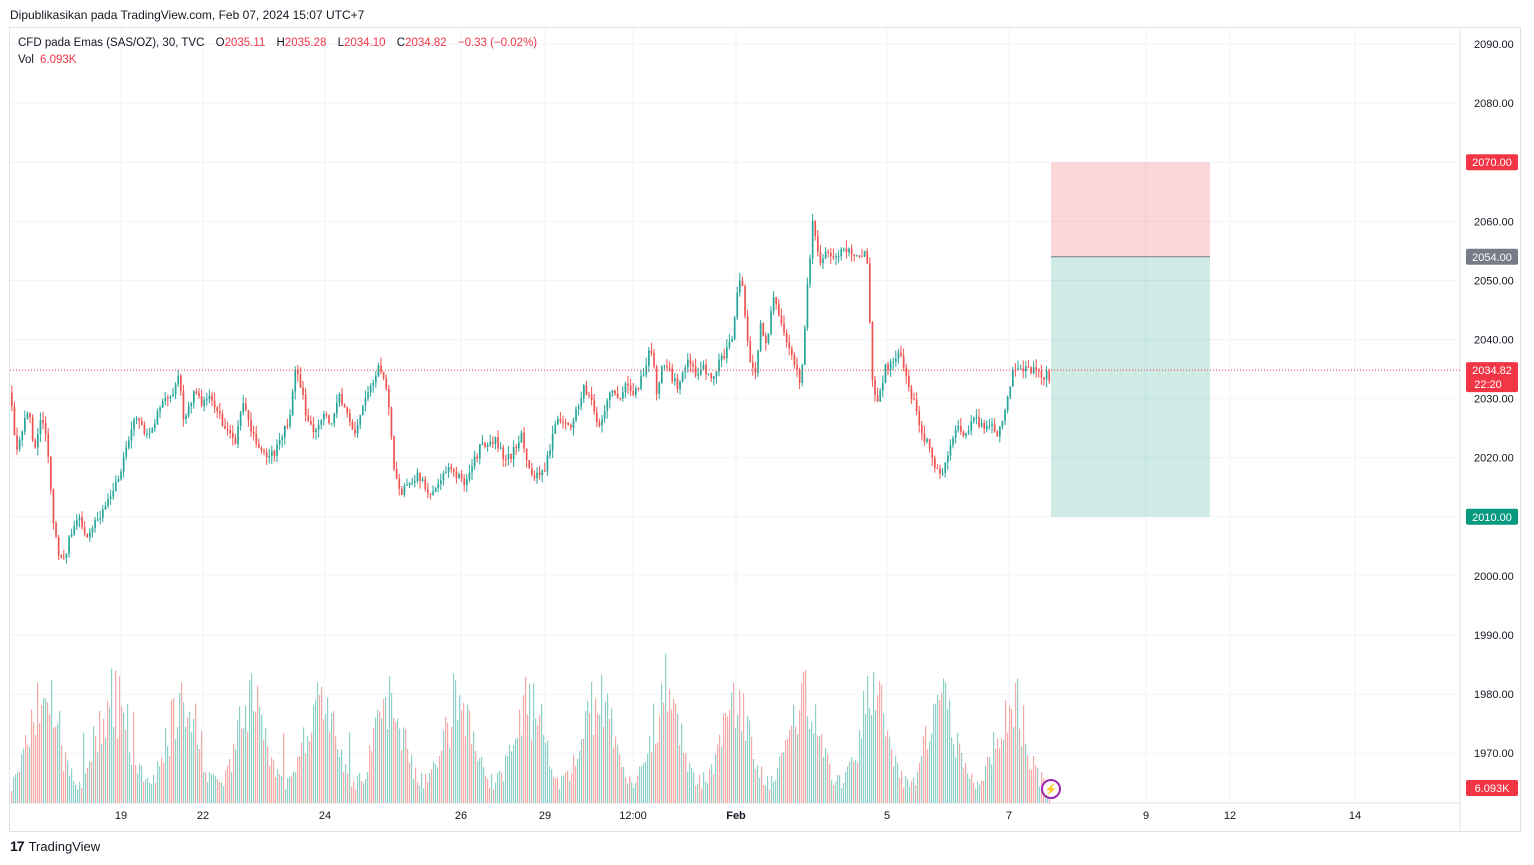 This screenshot has width=1534, height=865. I want to click on take-profit-zone, so click(1130, 386).